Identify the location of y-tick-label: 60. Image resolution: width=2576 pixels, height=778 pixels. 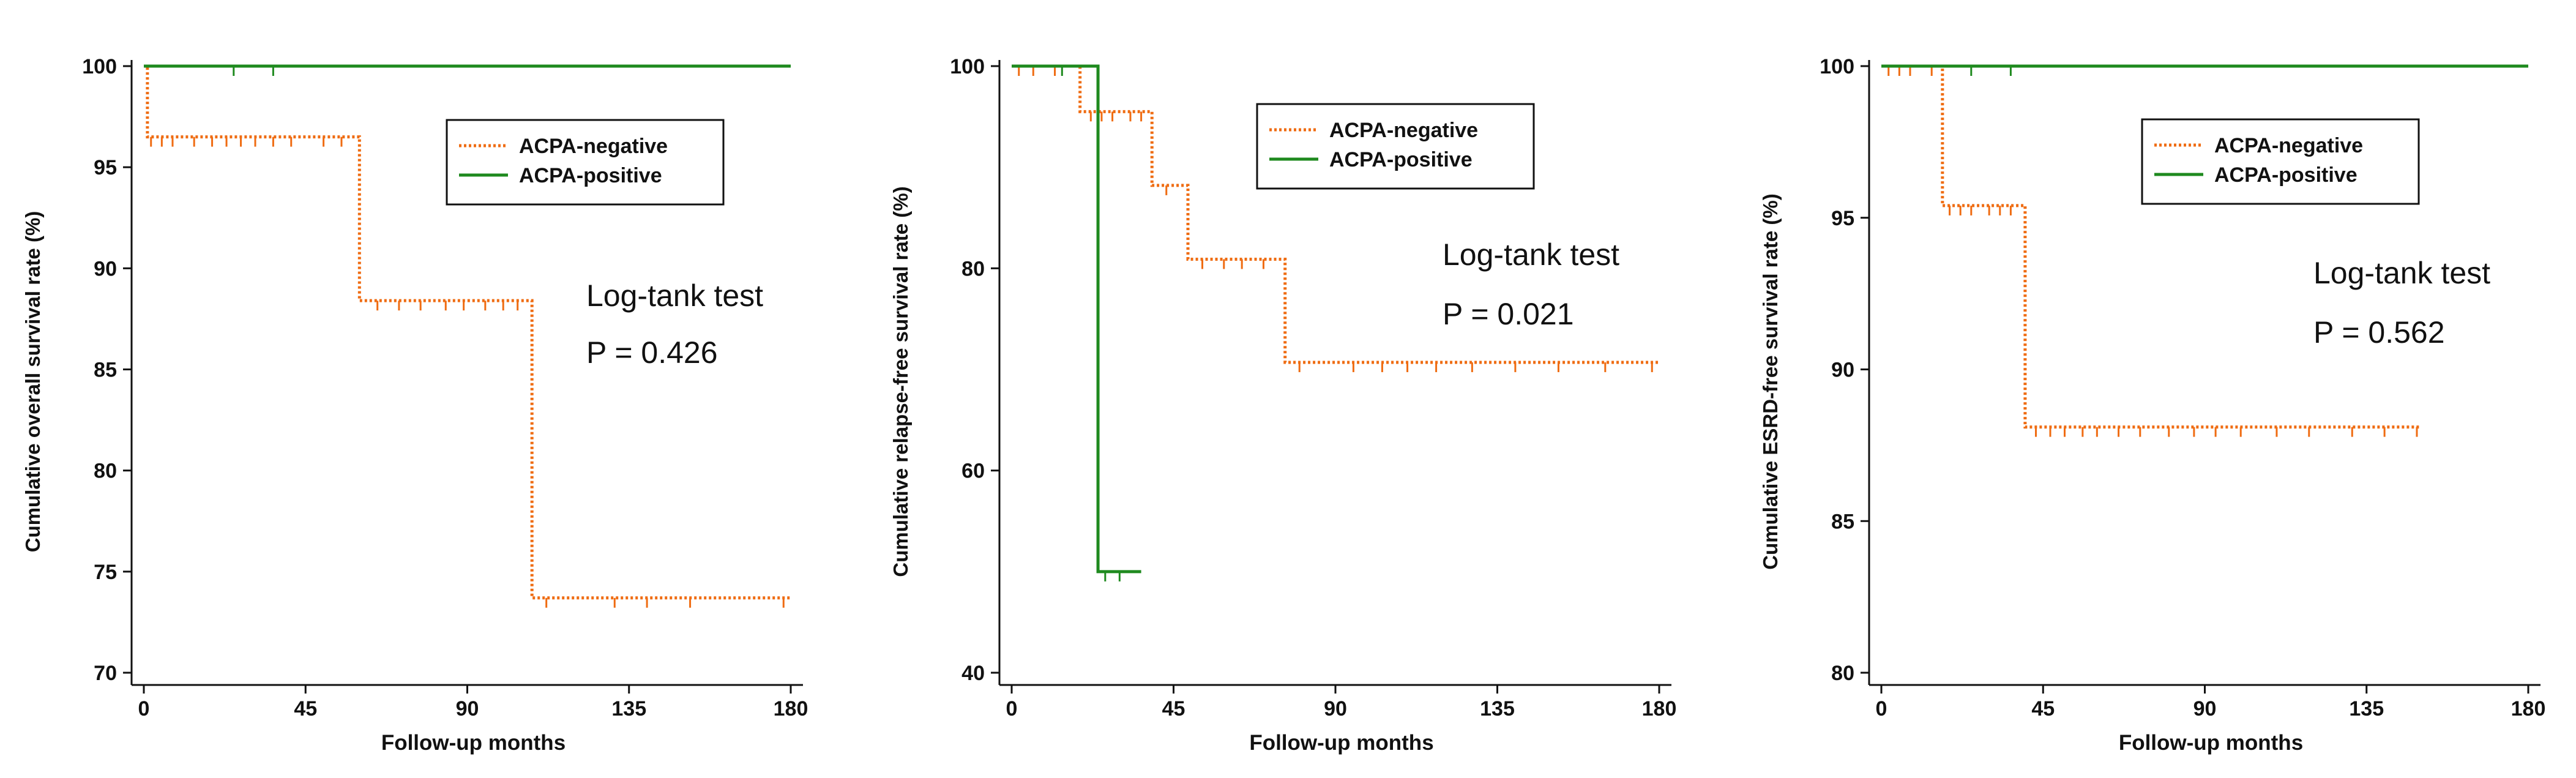
(973, 471).